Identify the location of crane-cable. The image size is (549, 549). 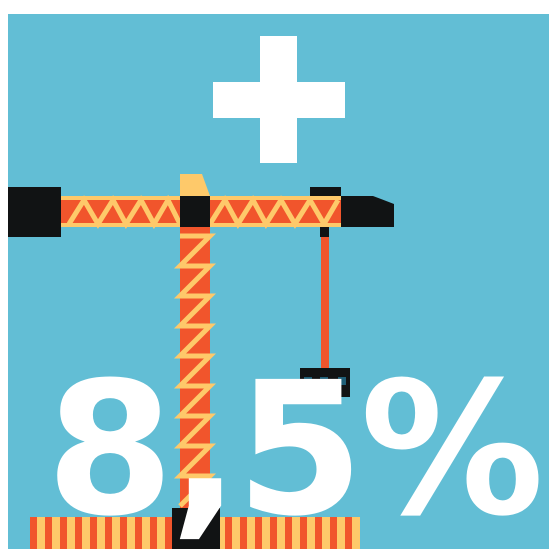
(325, 302).